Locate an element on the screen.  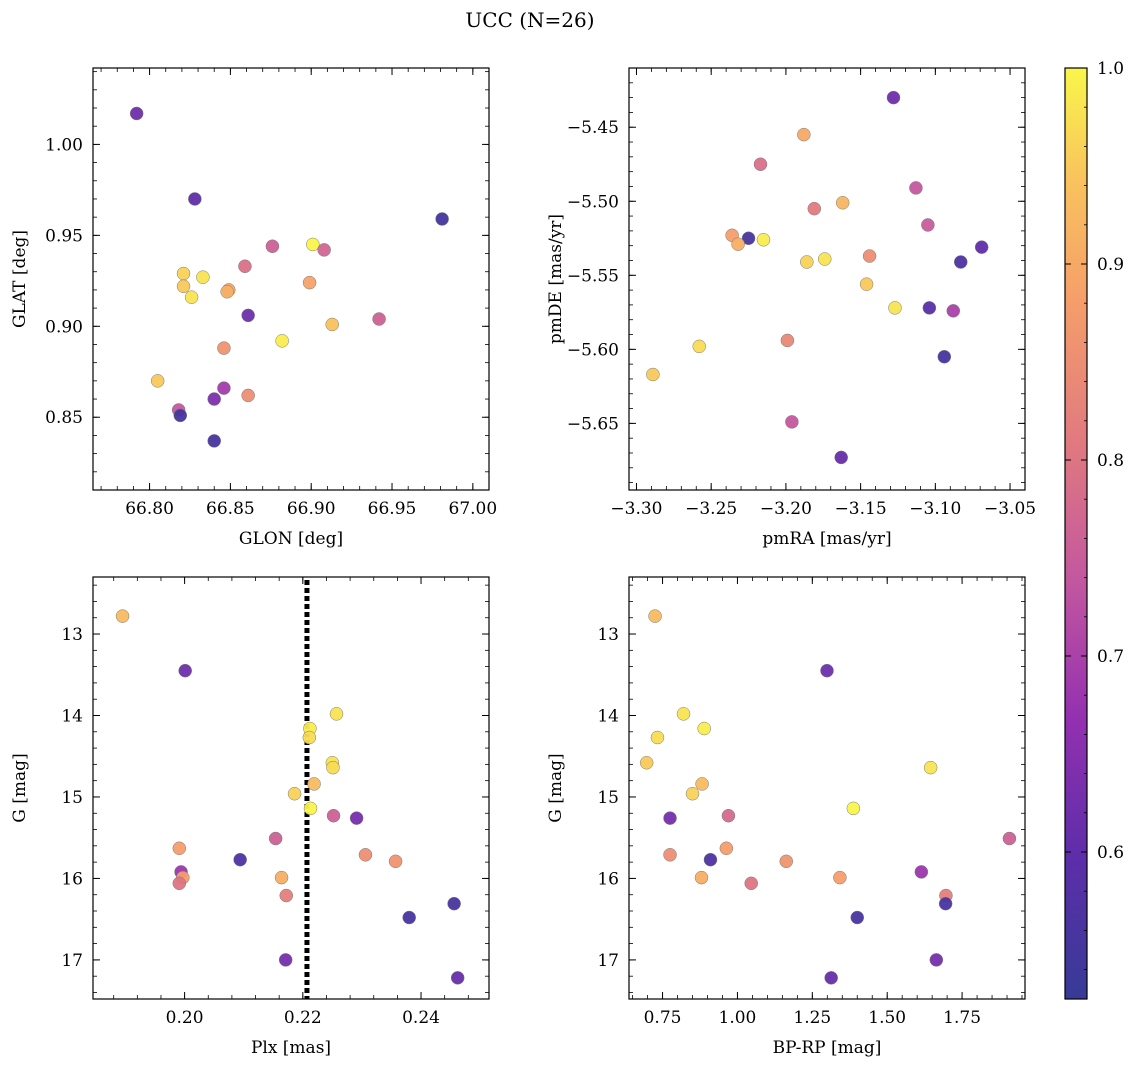
colorbar-ticks: 0.6 0.7 0.8 0.9 1.0 is located at coordinates (1094, 514).